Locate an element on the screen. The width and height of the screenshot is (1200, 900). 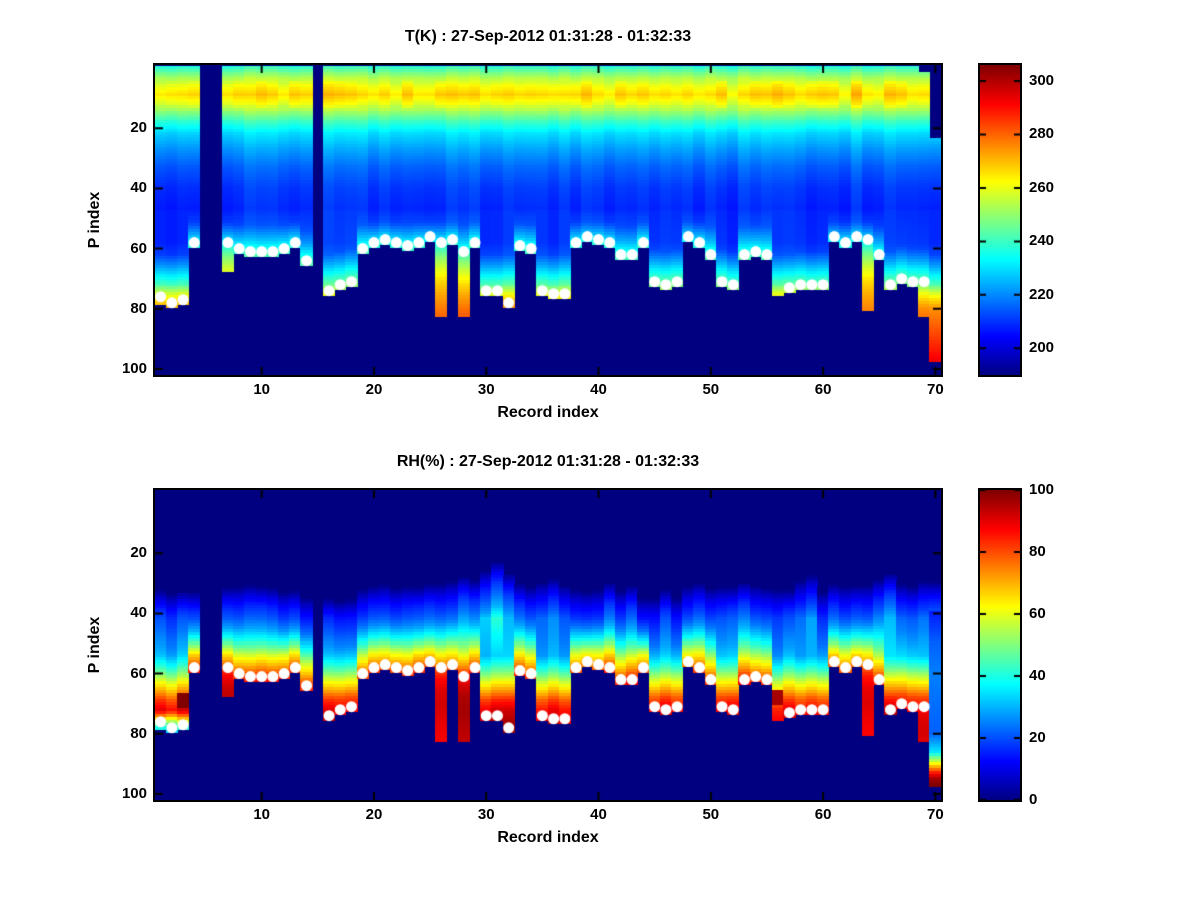
colorbar-tick-label: 80 is located at coordinates (1037, 551).